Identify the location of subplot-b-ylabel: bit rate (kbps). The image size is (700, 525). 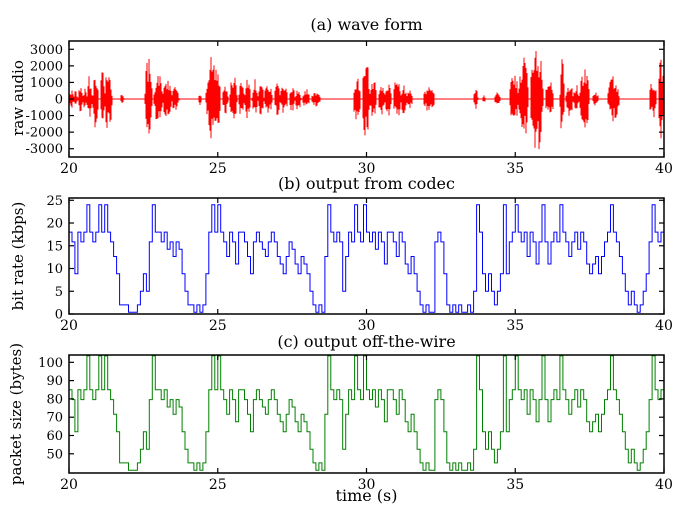
(18, 256).